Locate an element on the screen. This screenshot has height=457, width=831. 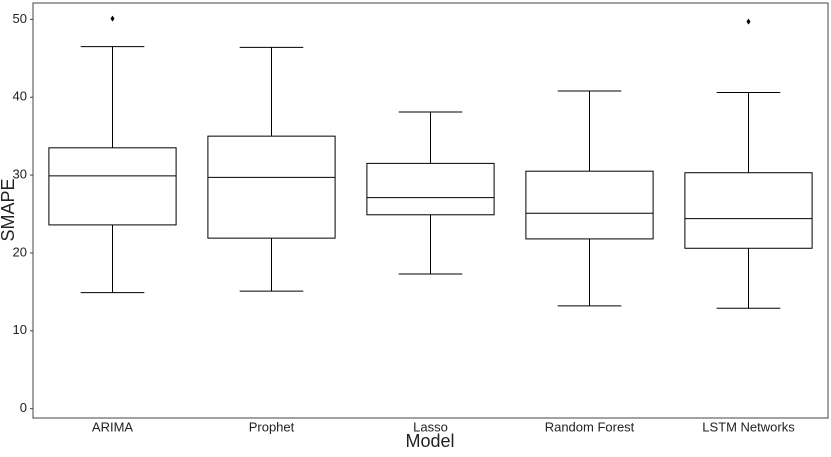
y-tick-label: 40 is located at coordinates (20, 96).